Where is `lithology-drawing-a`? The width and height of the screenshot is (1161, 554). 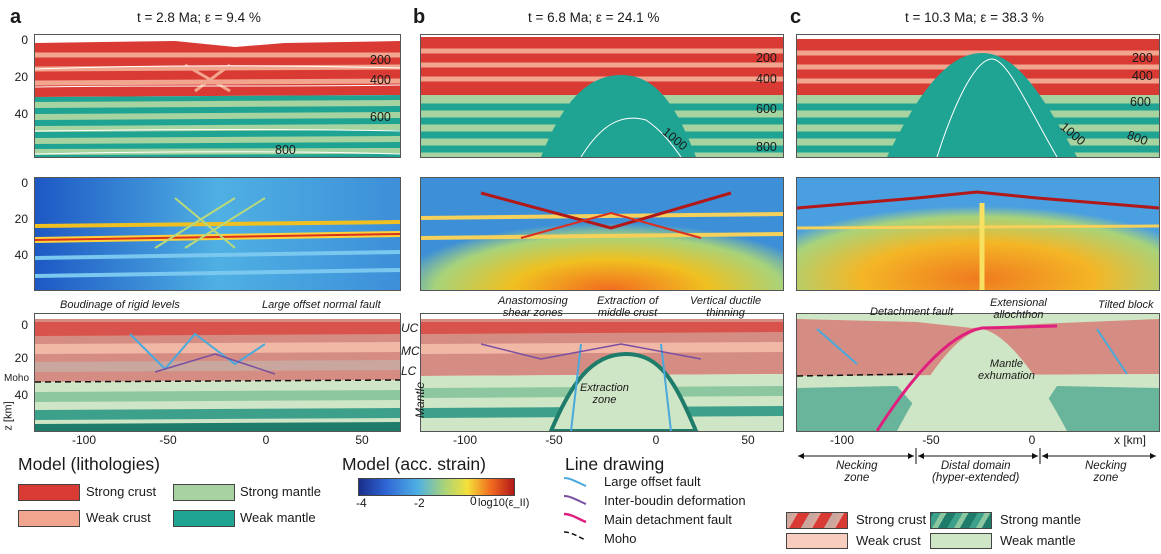
lithology-drawing-a is located at coordinates (217, 96).